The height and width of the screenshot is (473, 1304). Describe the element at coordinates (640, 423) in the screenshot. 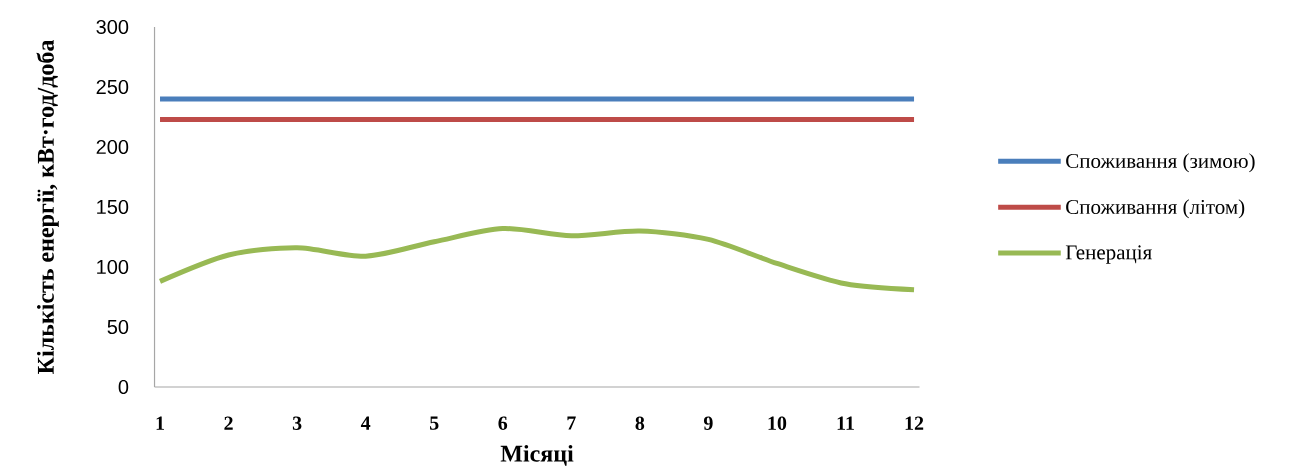

I see `x-tick-label: 8` at that location.